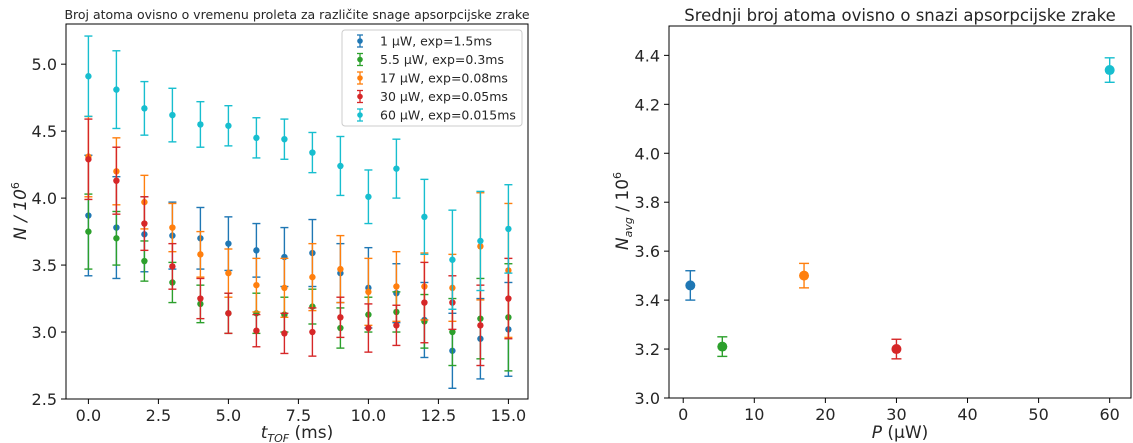 Image resolution: width=1133 pixels, height=443 pixels. What do you see at coordinates (647, 55) in the screenshot?
I see `right-y-tick-label: 4.4` at bounding box center [647, 55].